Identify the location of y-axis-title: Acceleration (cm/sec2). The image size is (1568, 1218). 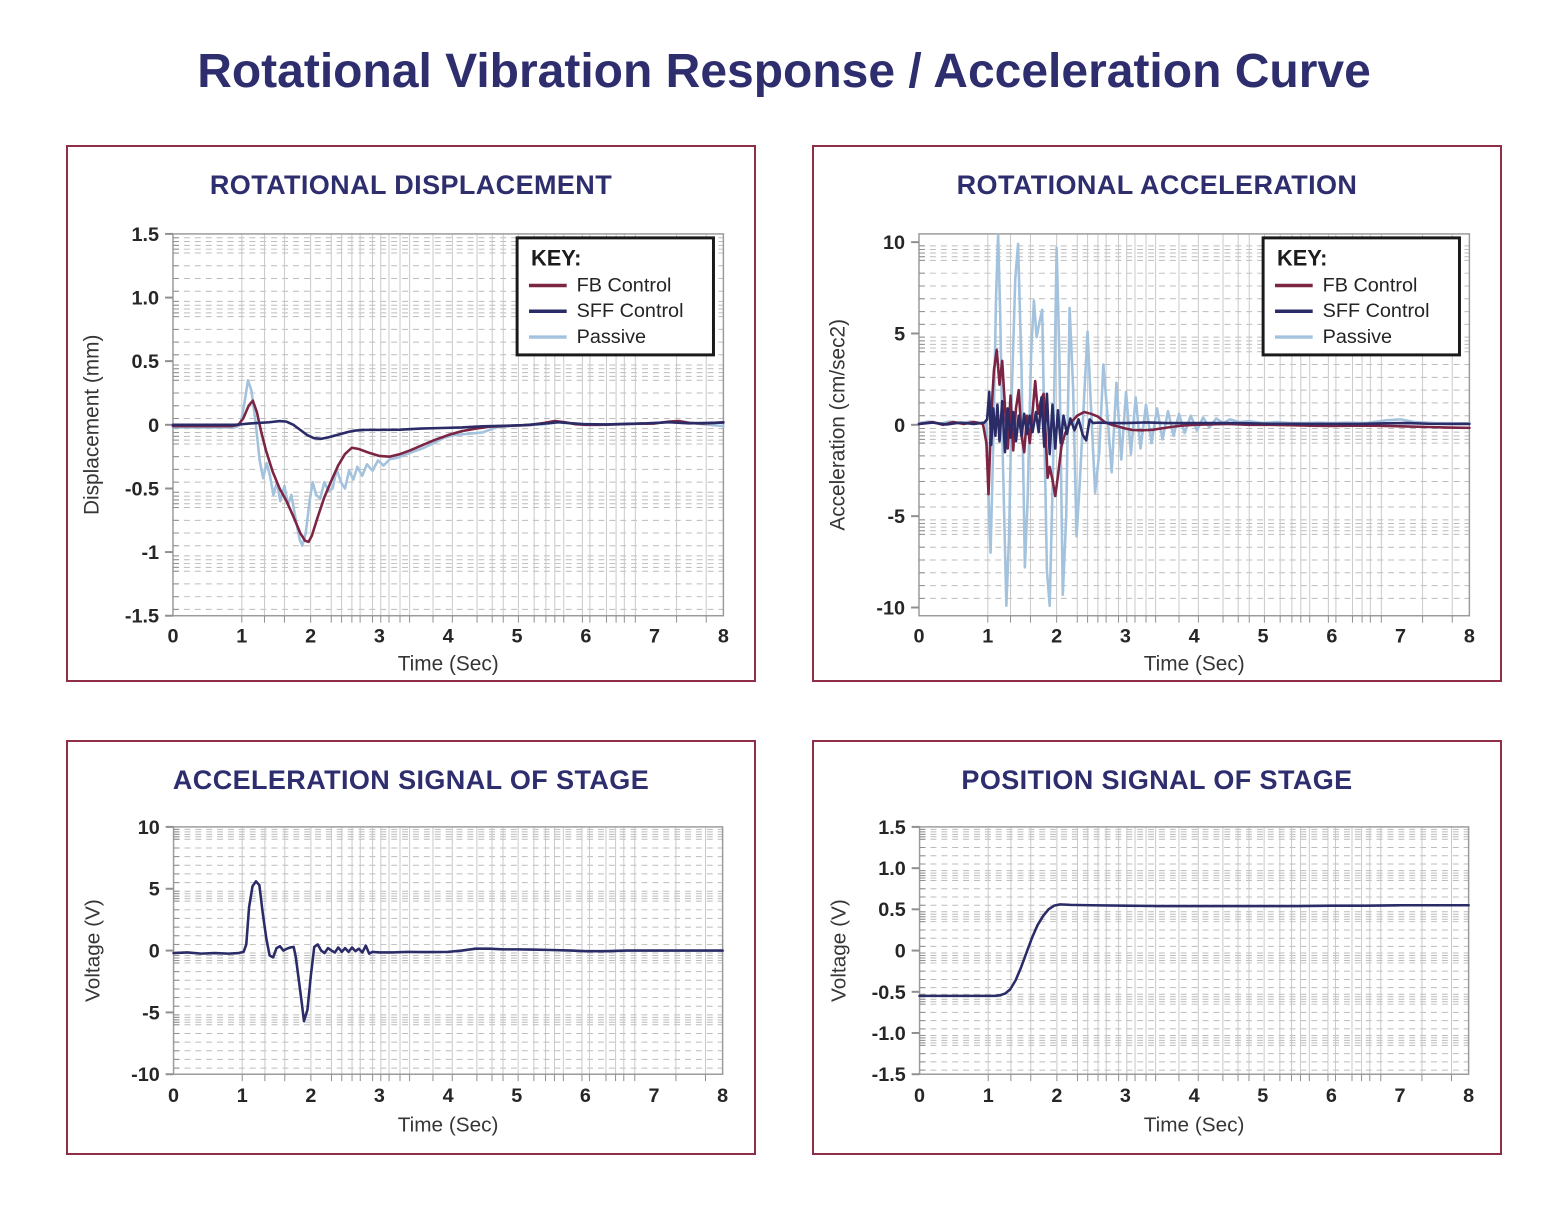
(838, 425).